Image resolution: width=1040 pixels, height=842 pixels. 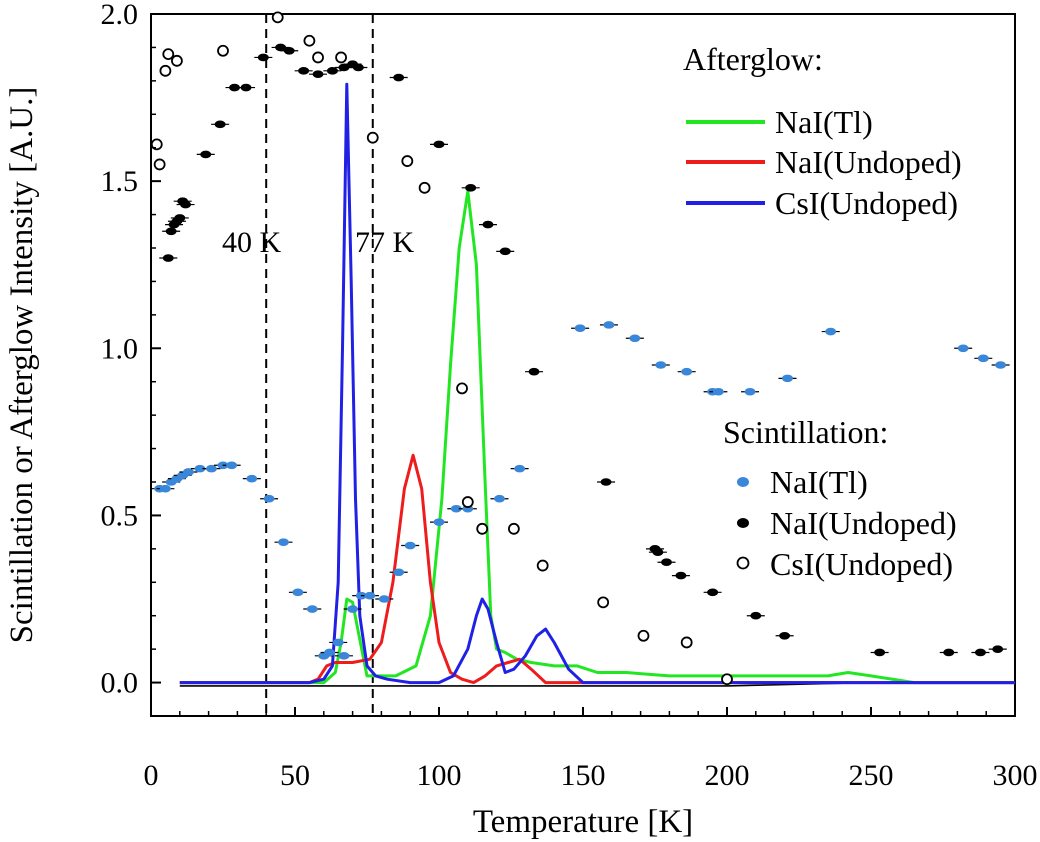 I want to click on reference-label-77k: 77 K, so click(x=385, y=242).